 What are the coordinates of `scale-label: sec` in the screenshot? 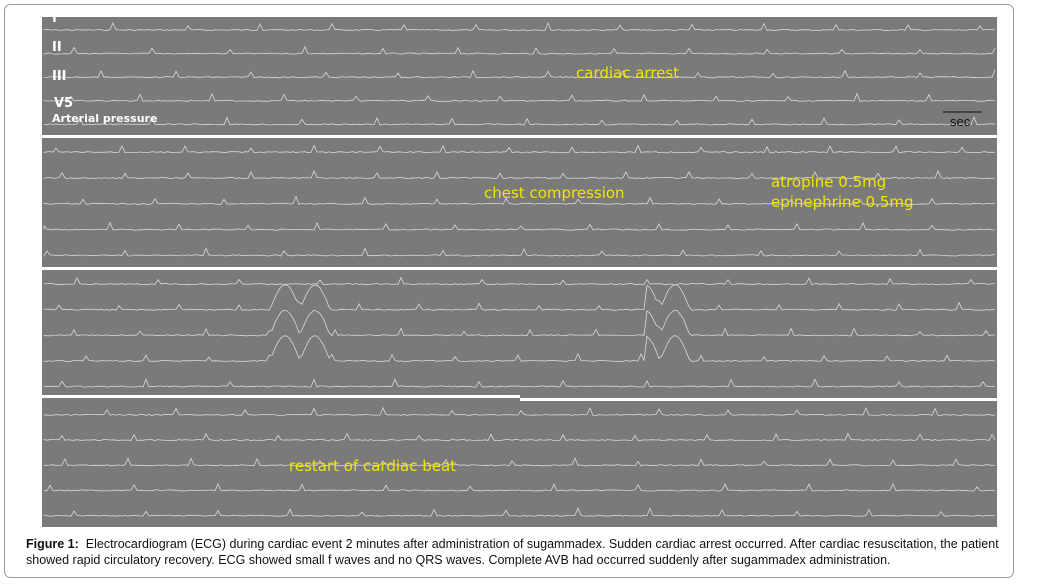 It's located at (960, 121).